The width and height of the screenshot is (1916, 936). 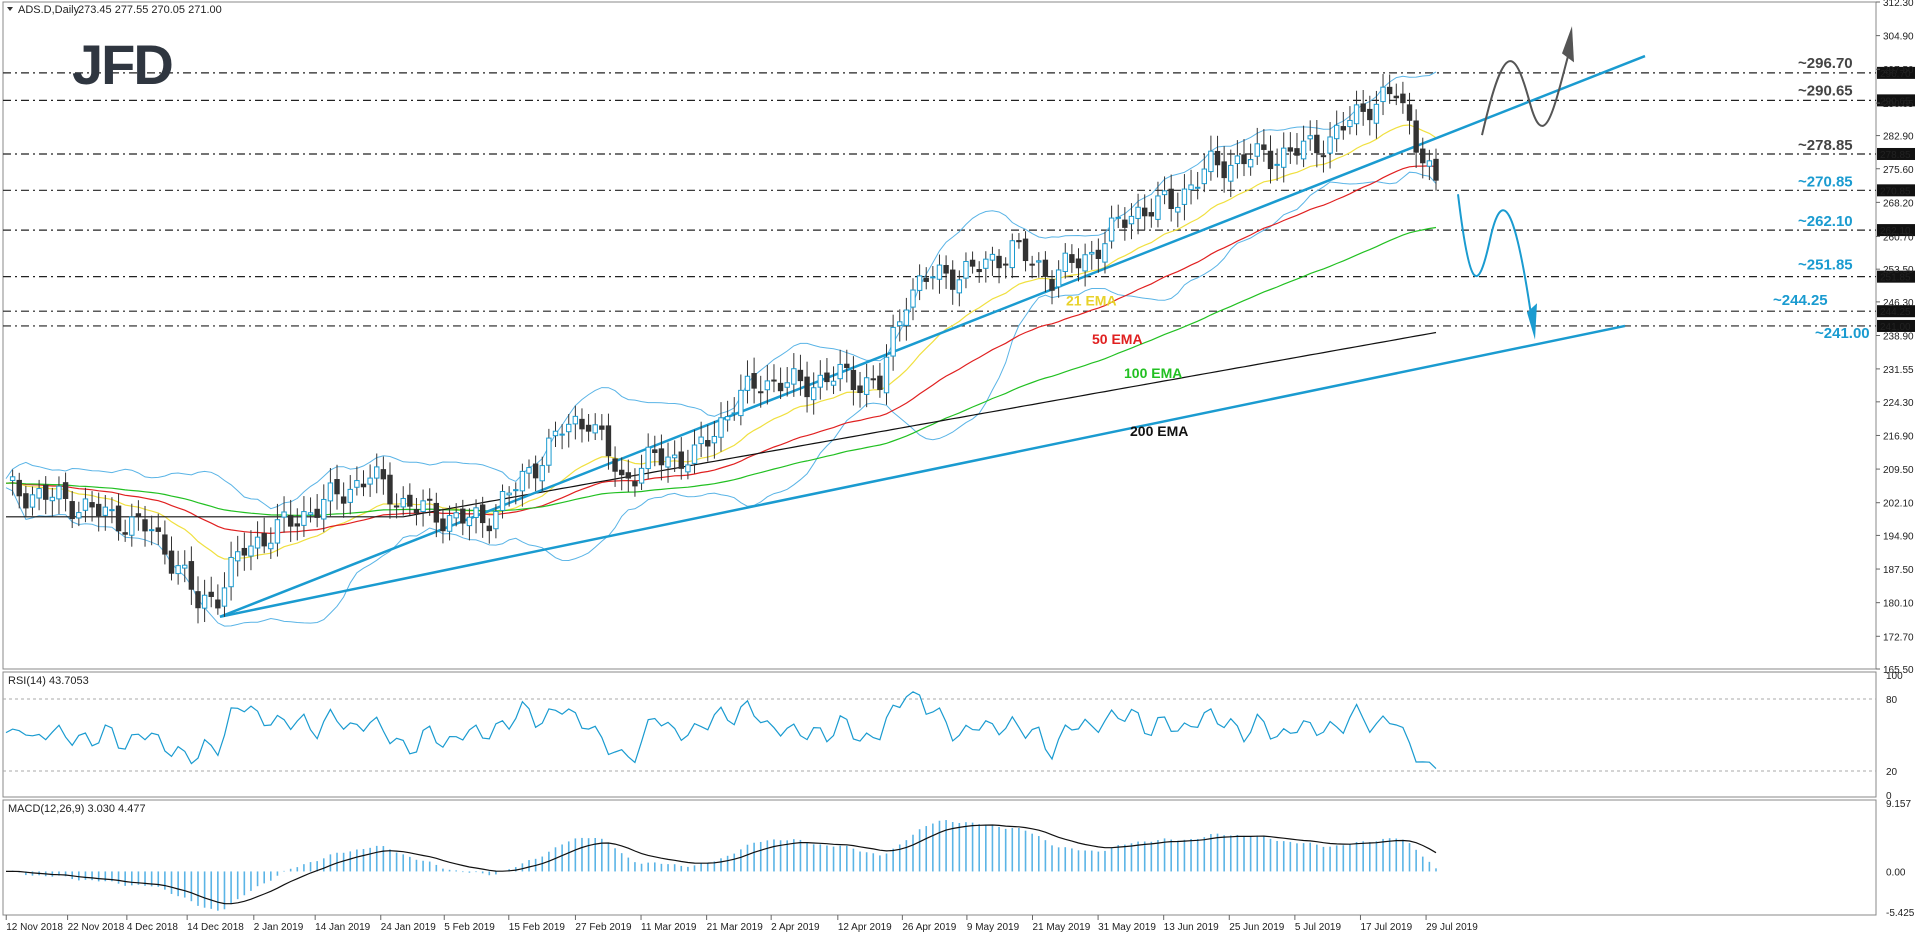 I want to click on level-tag-7: 241.00, so click(x=1895, y=327).